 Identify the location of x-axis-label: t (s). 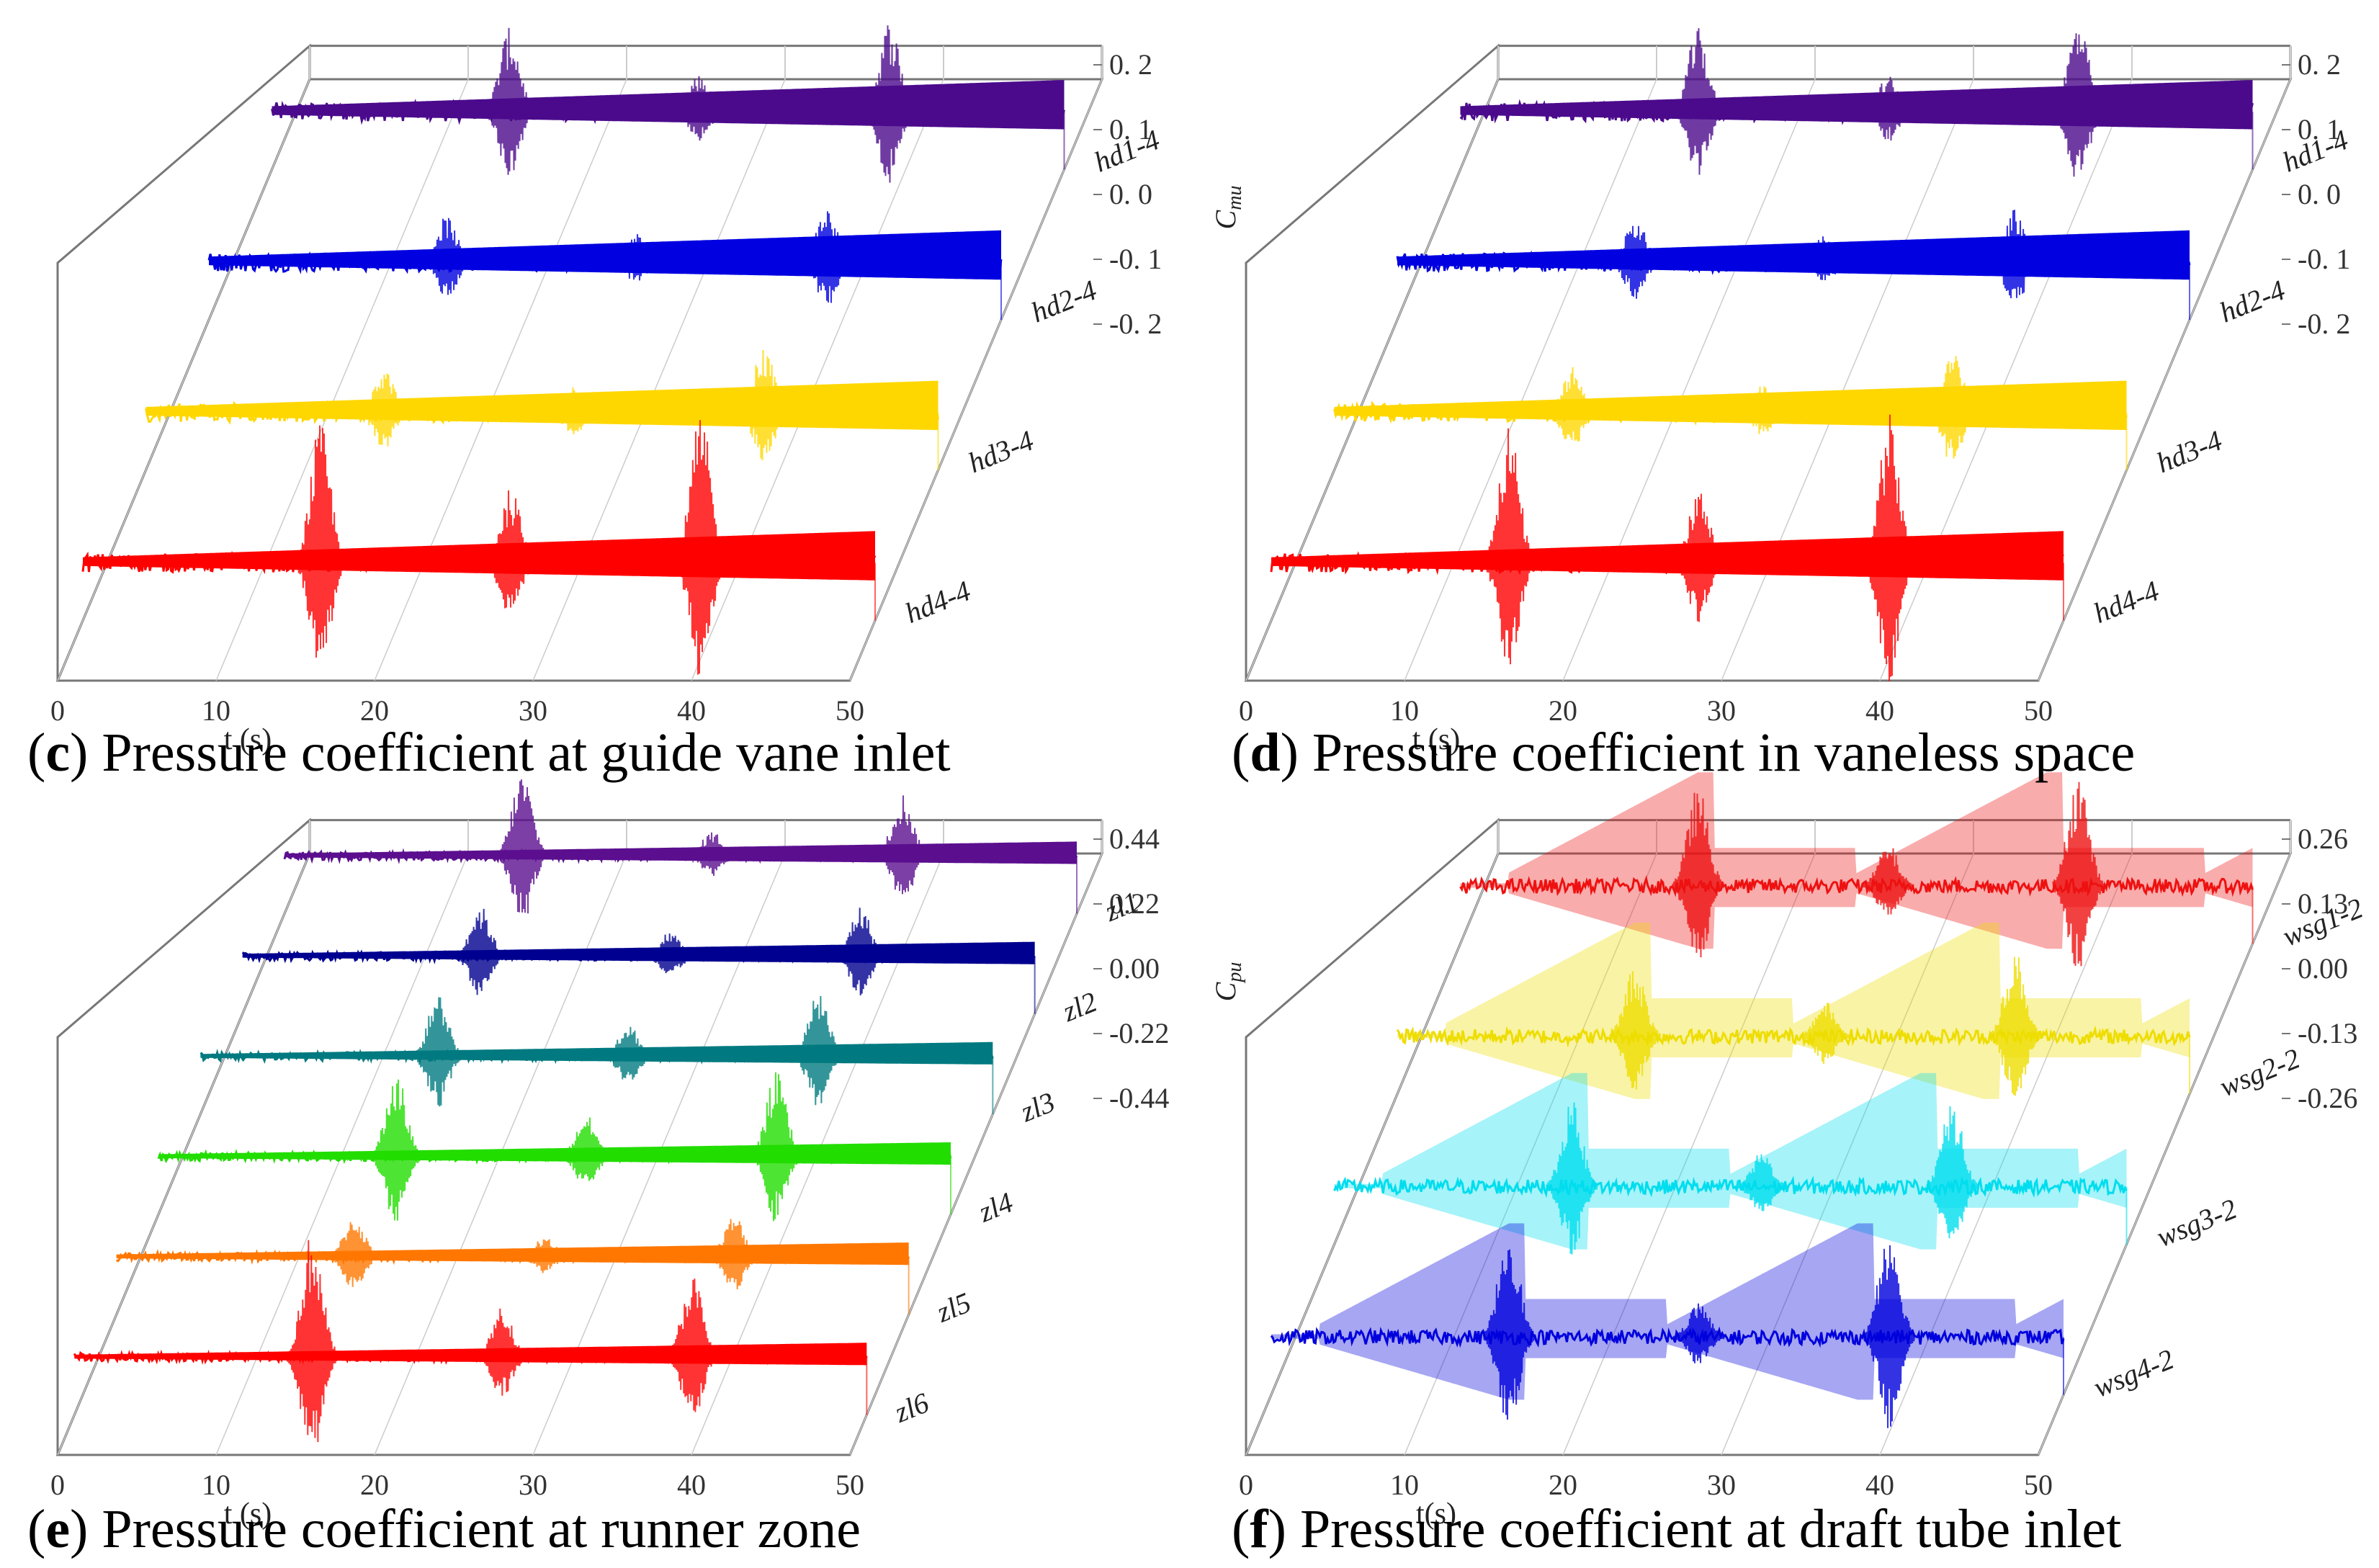
(248, 739).